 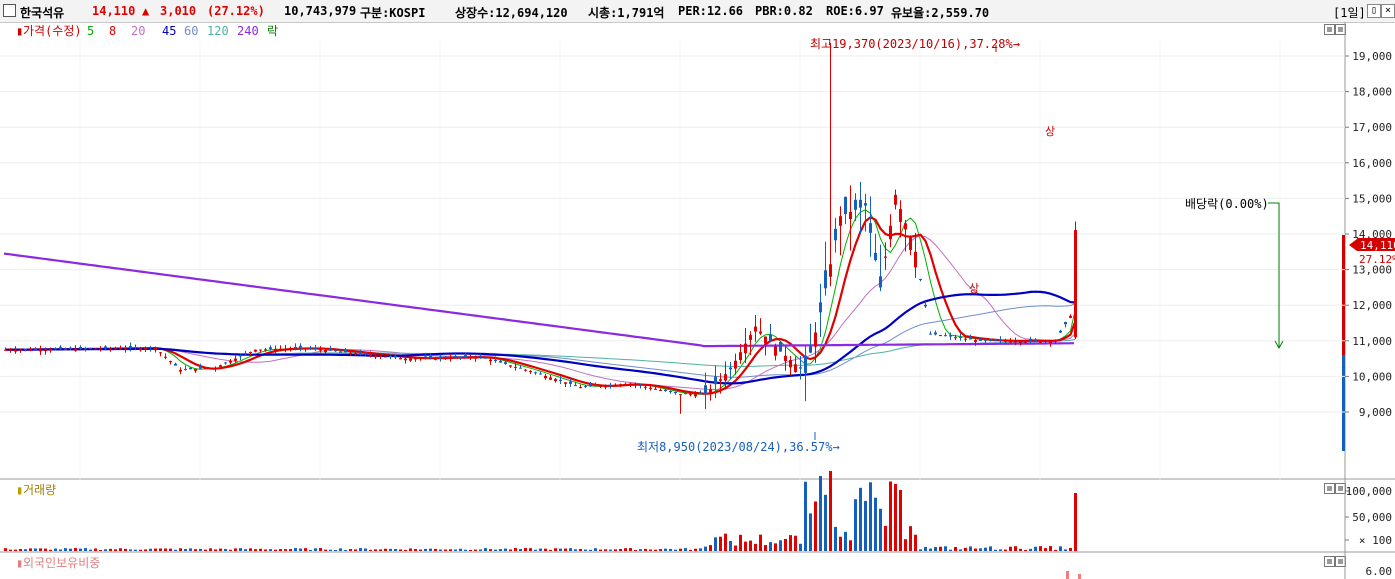 I want to click on stock-name: 한국석유, so click(x=42, y=13).